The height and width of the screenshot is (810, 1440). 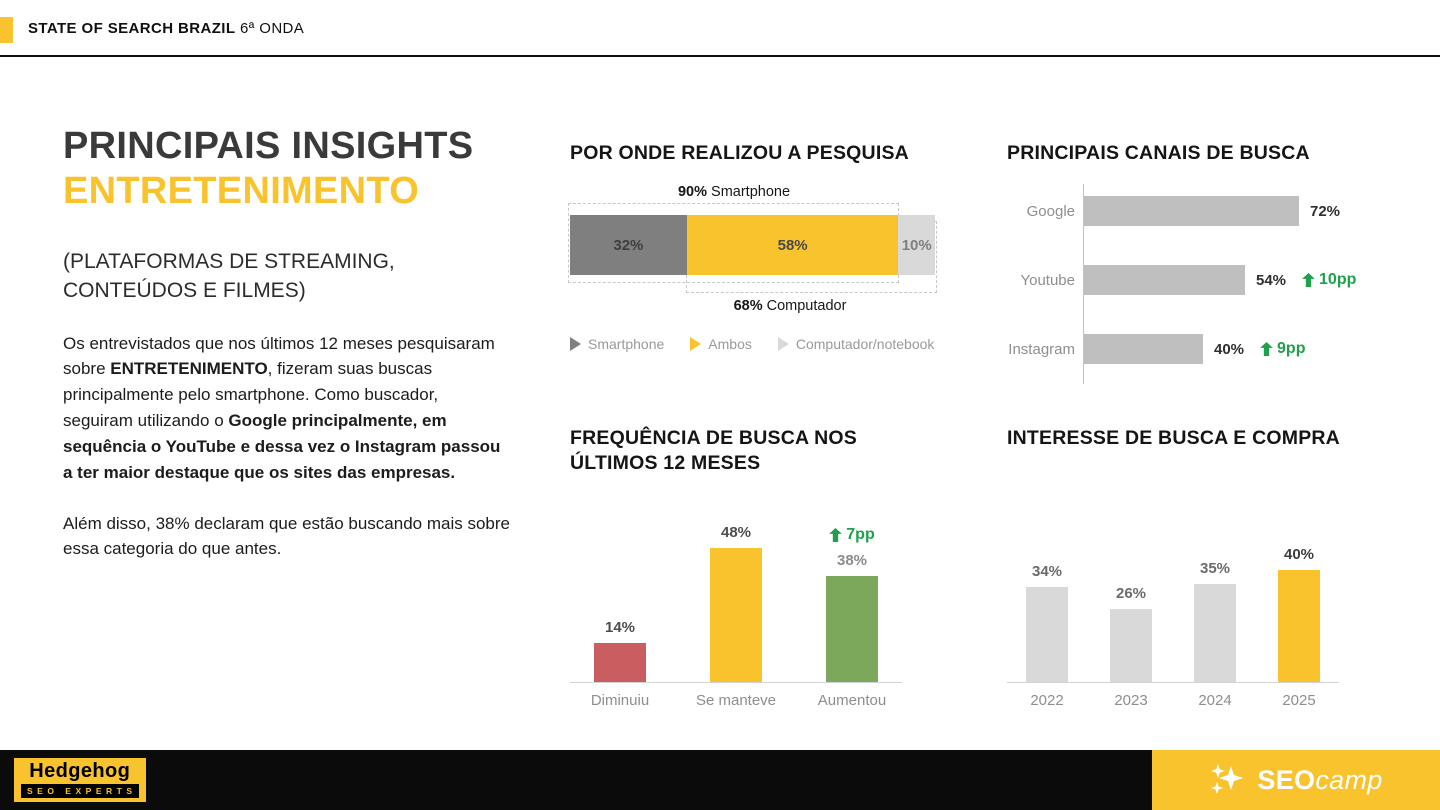 What do you see at coordinates (1047, 280) in the screenshot?
I see `channel-label: Youtube` at bounding box center [1047, 280].